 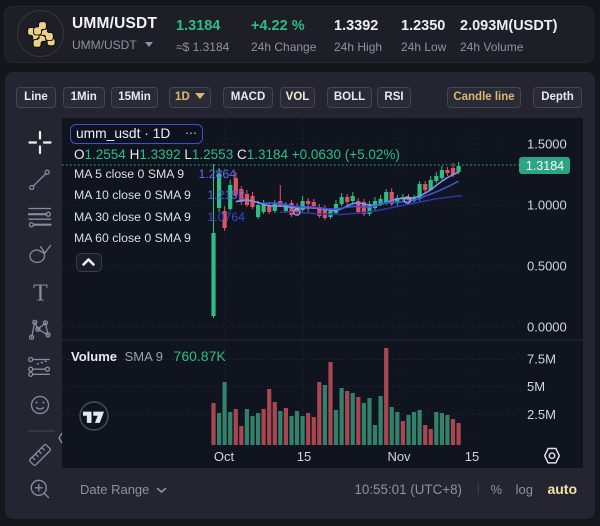 I want to click on svg-text: T, so click(x=40, y=294).